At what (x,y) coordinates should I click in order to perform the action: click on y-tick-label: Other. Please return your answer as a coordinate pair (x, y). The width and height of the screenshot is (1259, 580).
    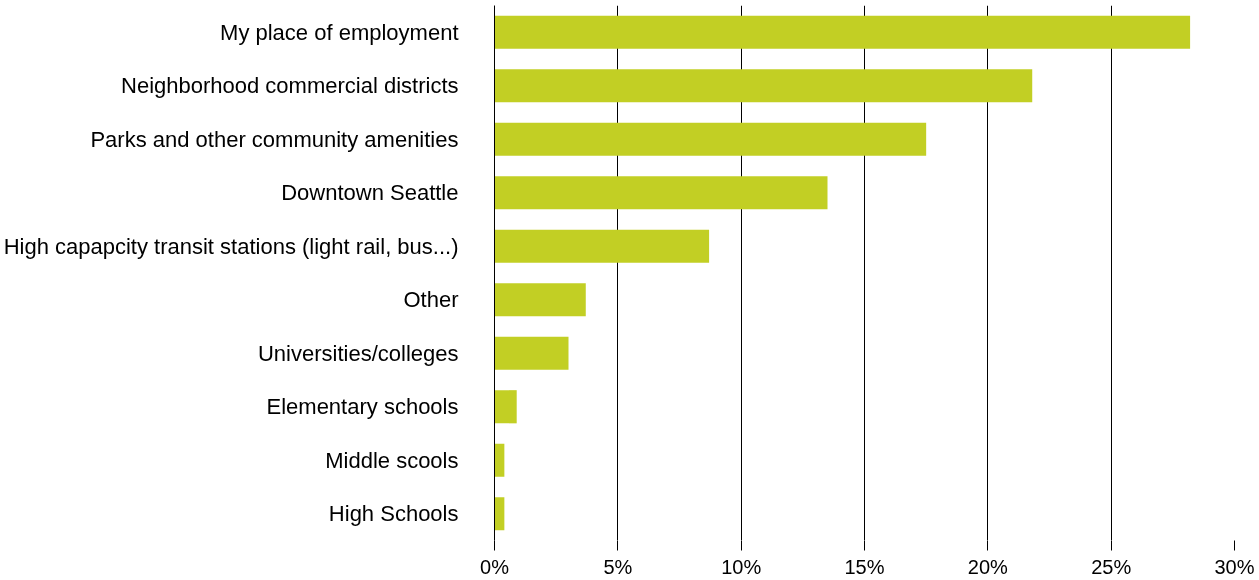
    Looking at the image, I should click on (431, 300).